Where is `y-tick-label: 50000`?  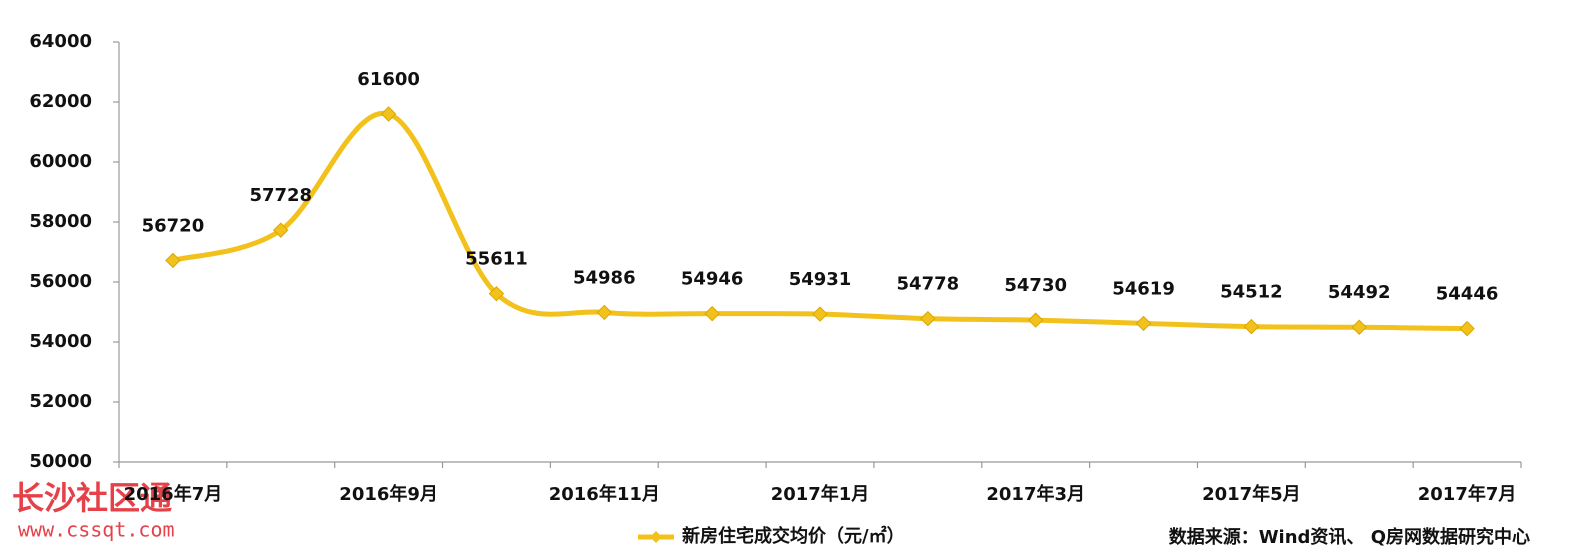 y-tick-label: 50000 is located at coordinates (60, 461).